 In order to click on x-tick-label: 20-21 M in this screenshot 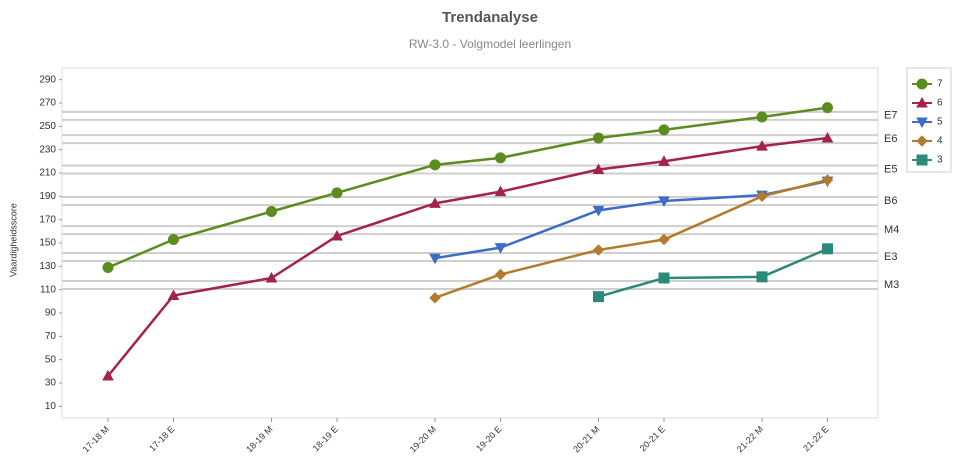, I will do `click(586, 439)`.